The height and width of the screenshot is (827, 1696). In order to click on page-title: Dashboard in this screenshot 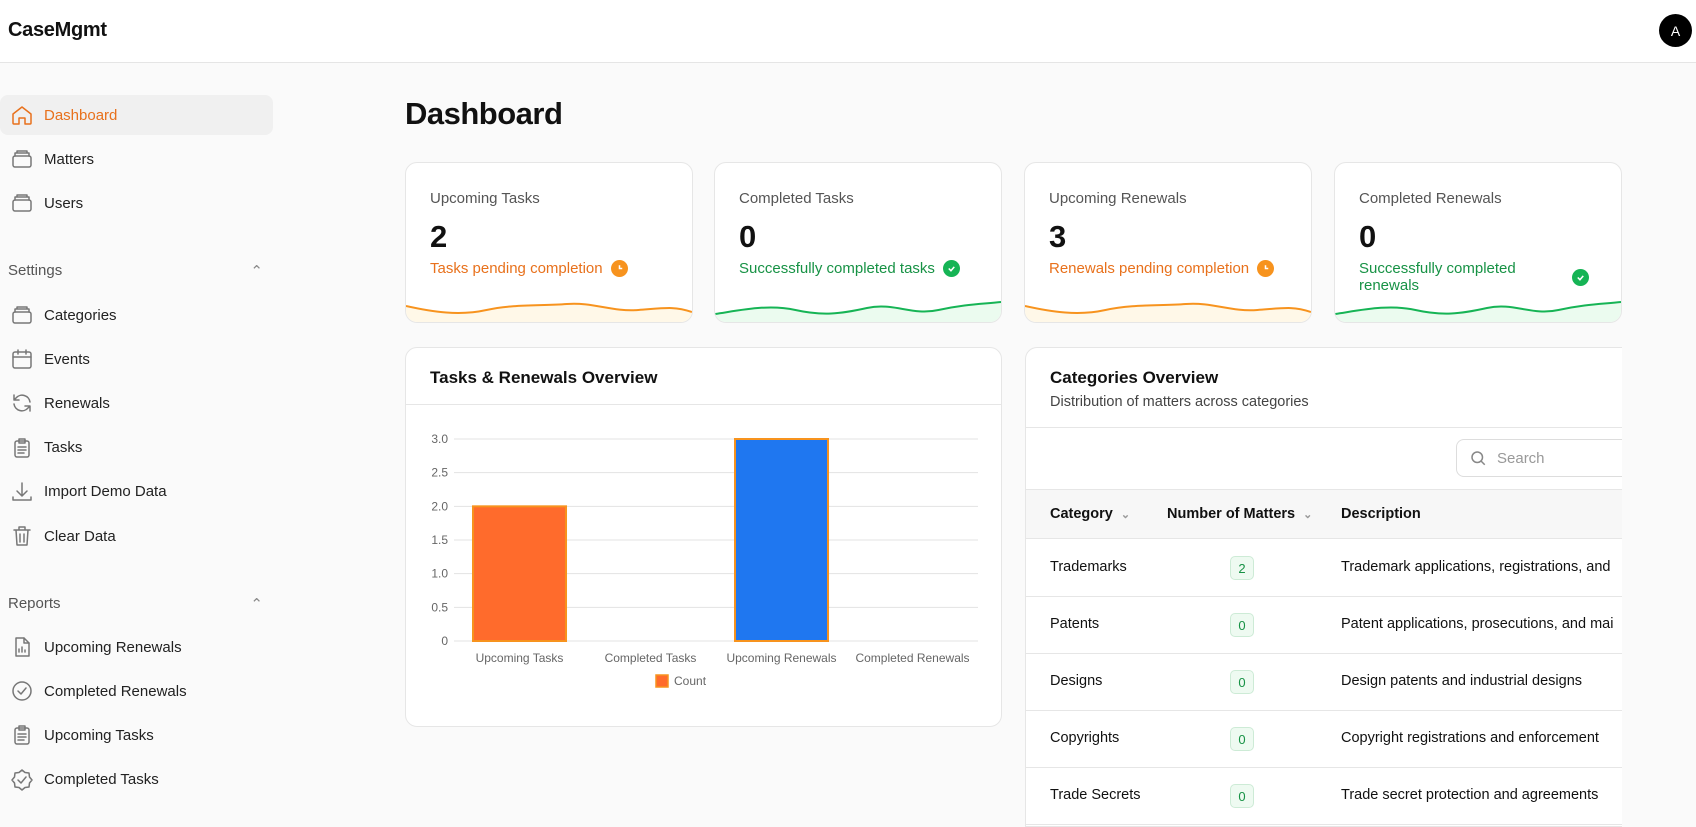, I will do `click(484, 113)`.